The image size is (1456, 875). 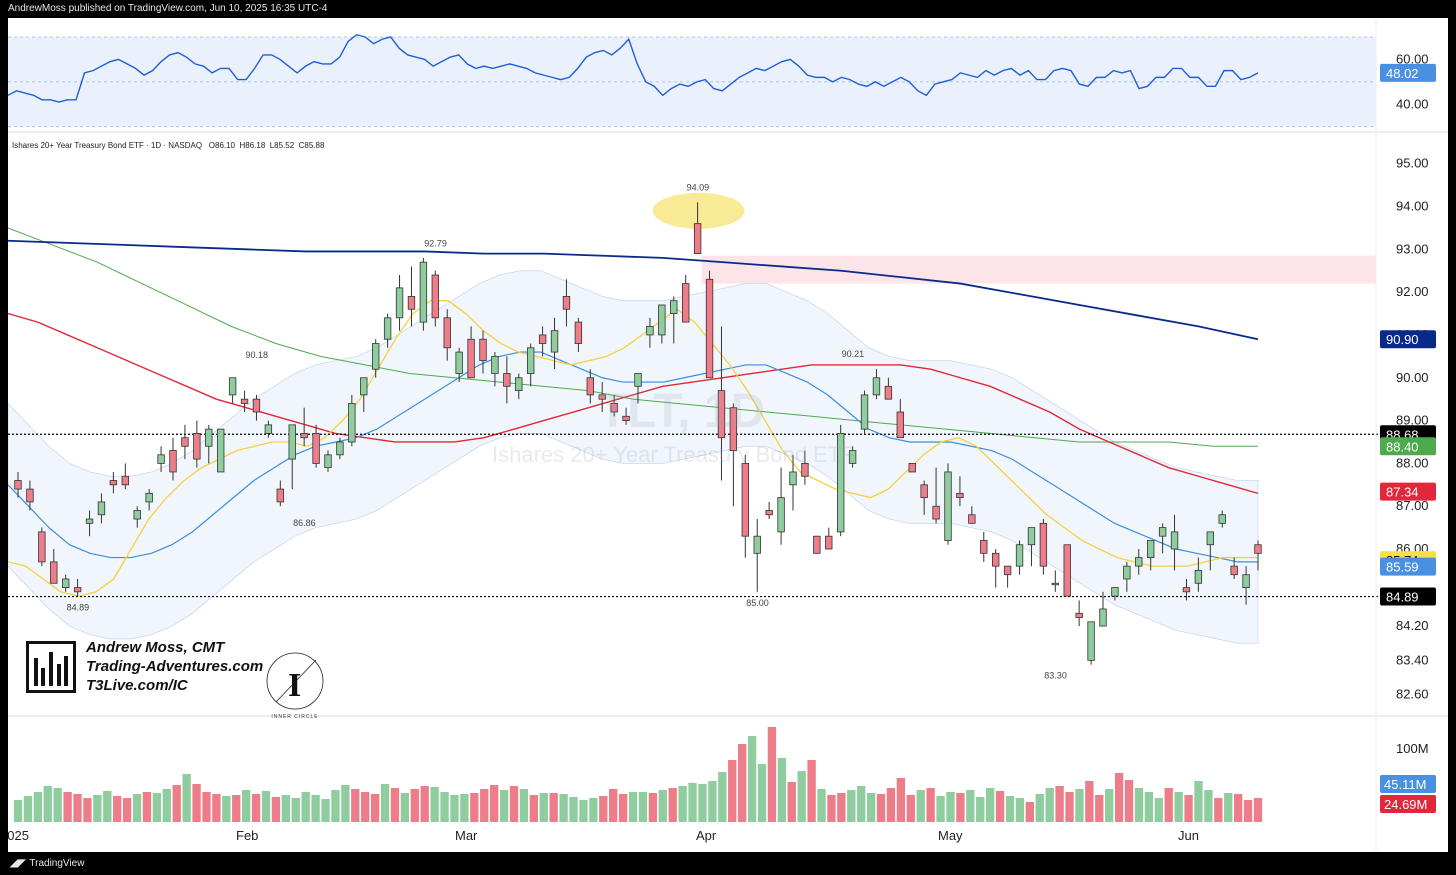 I want to click on x-axis-label: 2025, so click(x=18, y=835).